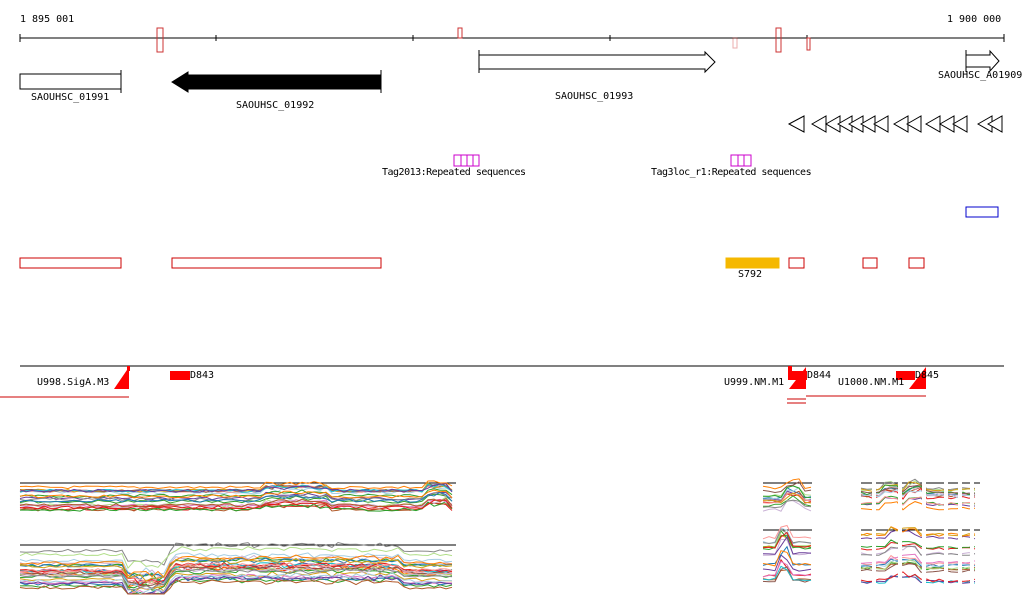 The image size is (1024, 614). What do you see at coordinates (594, 96) in the screenshot?
I see `gene-label-saouhsc-01993: SAOUHSC_01993` at bounding box center [594, 96].